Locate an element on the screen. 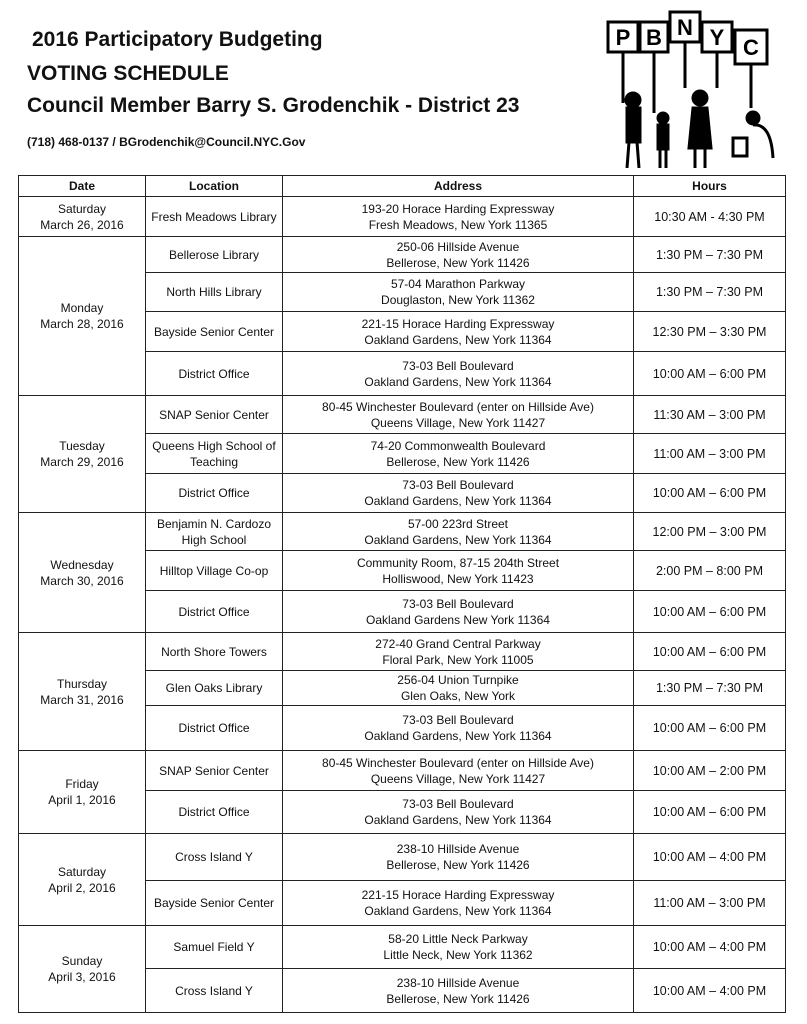  address-line-2: Fresh Meadows, New York 11365 is located at coordinates (458, 224).